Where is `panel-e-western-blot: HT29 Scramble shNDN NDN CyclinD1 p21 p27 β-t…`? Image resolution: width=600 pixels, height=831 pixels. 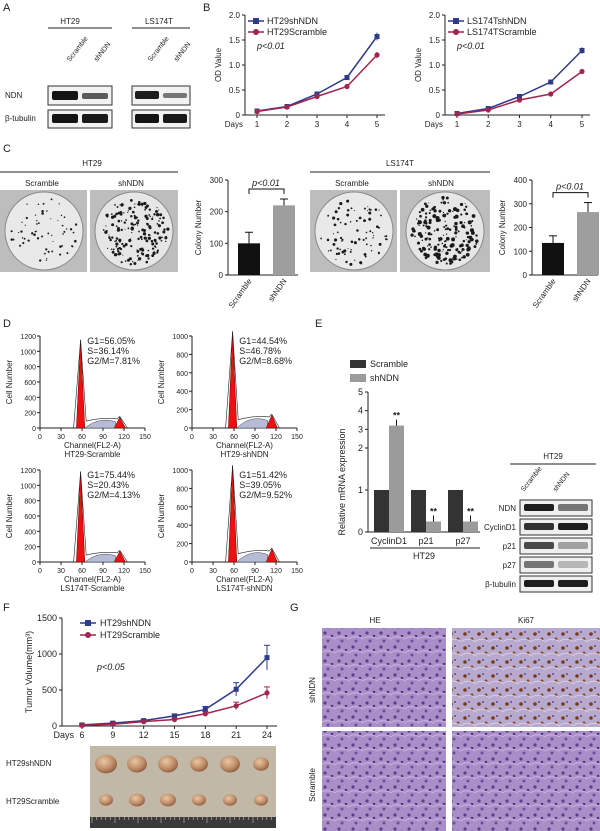 panel-e-western-blot: HT29 Scramble shNDN NDN CyclinD1 p21 p27 β-t… is located at coordinates (540, 522).